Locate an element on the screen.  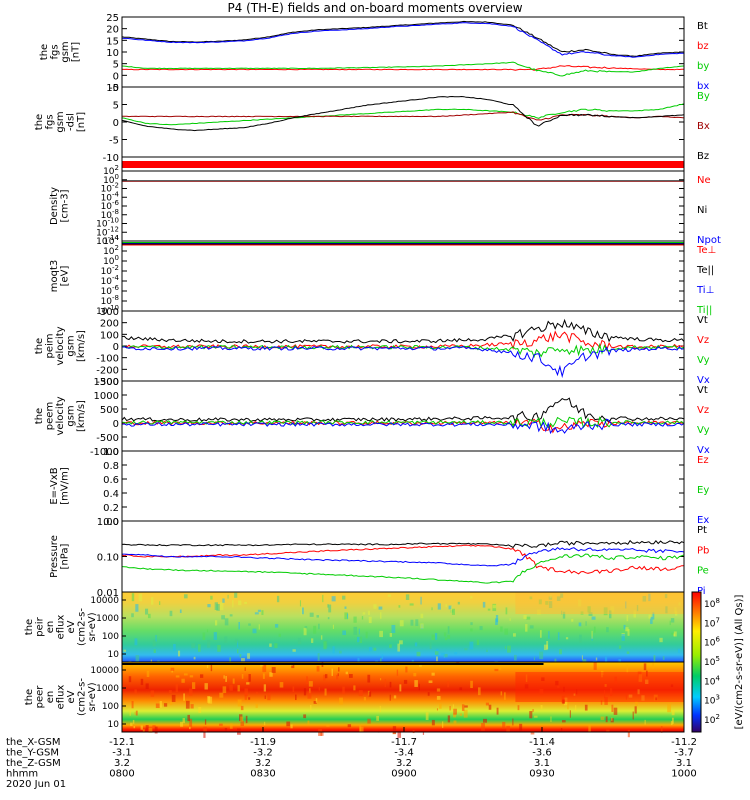
x-tick-y_gsm: -3.2 is located at coordinates (263, 753).